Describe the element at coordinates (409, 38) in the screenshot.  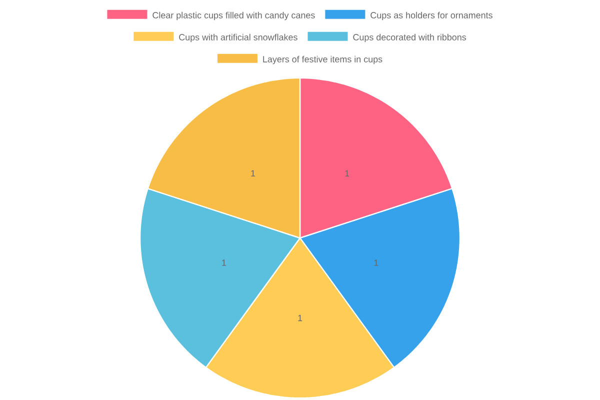
I see `legend-label: Cups decorated with ribbons` at that location.